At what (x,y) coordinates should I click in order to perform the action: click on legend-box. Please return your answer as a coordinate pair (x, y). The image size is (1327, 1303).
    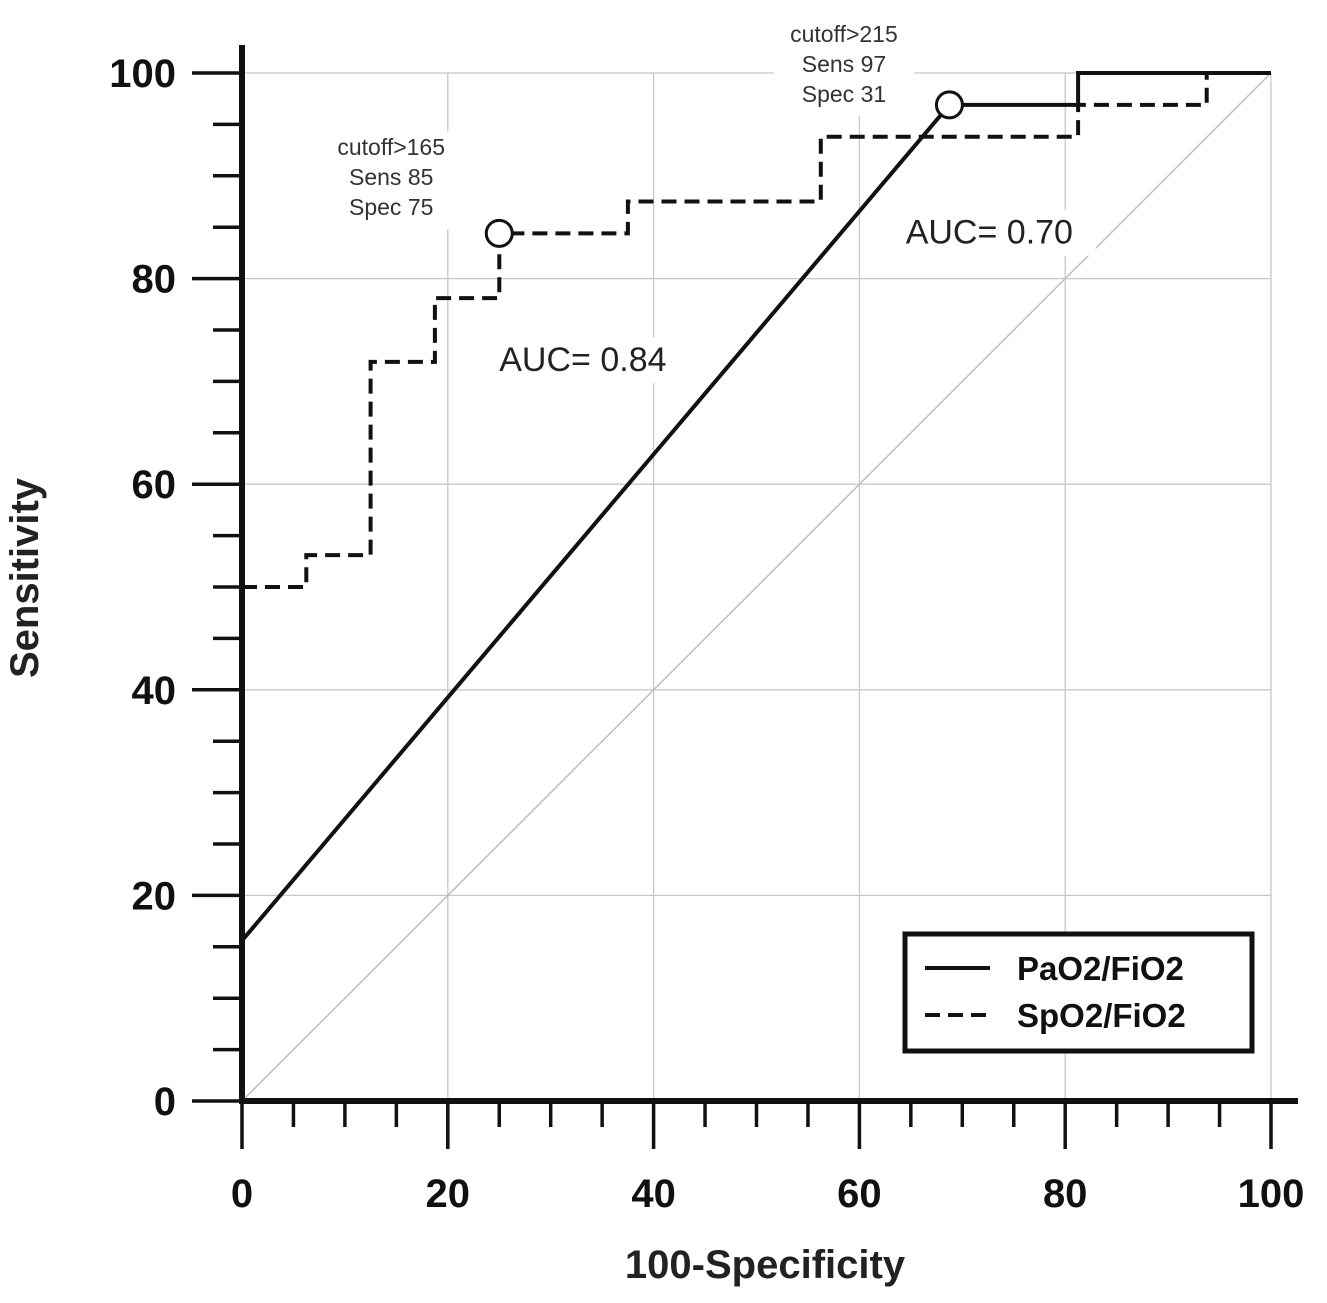
    Looking at the image, I should click on (1078, 992).